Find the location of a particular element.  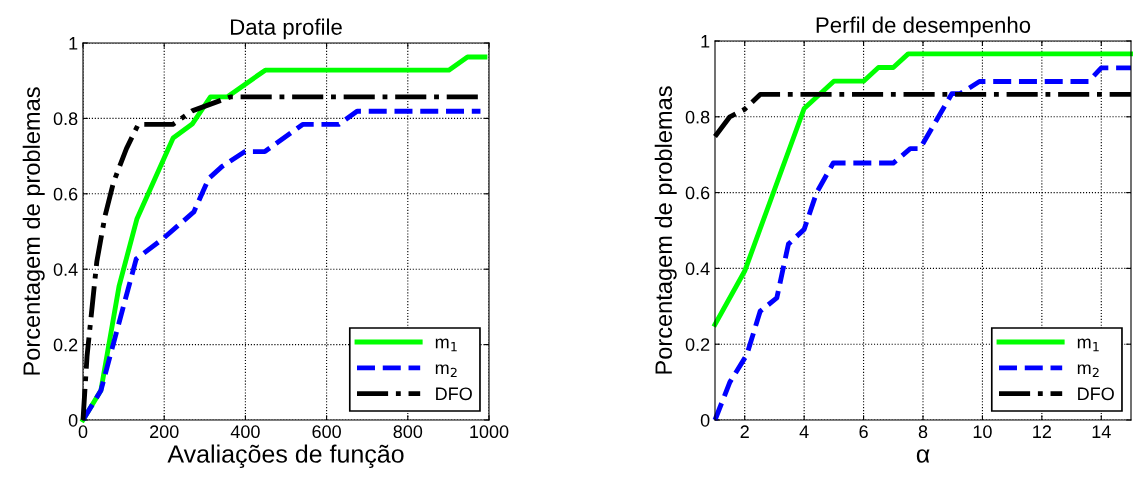

x-tick-label: 0 is located at coordinates (83, 432).